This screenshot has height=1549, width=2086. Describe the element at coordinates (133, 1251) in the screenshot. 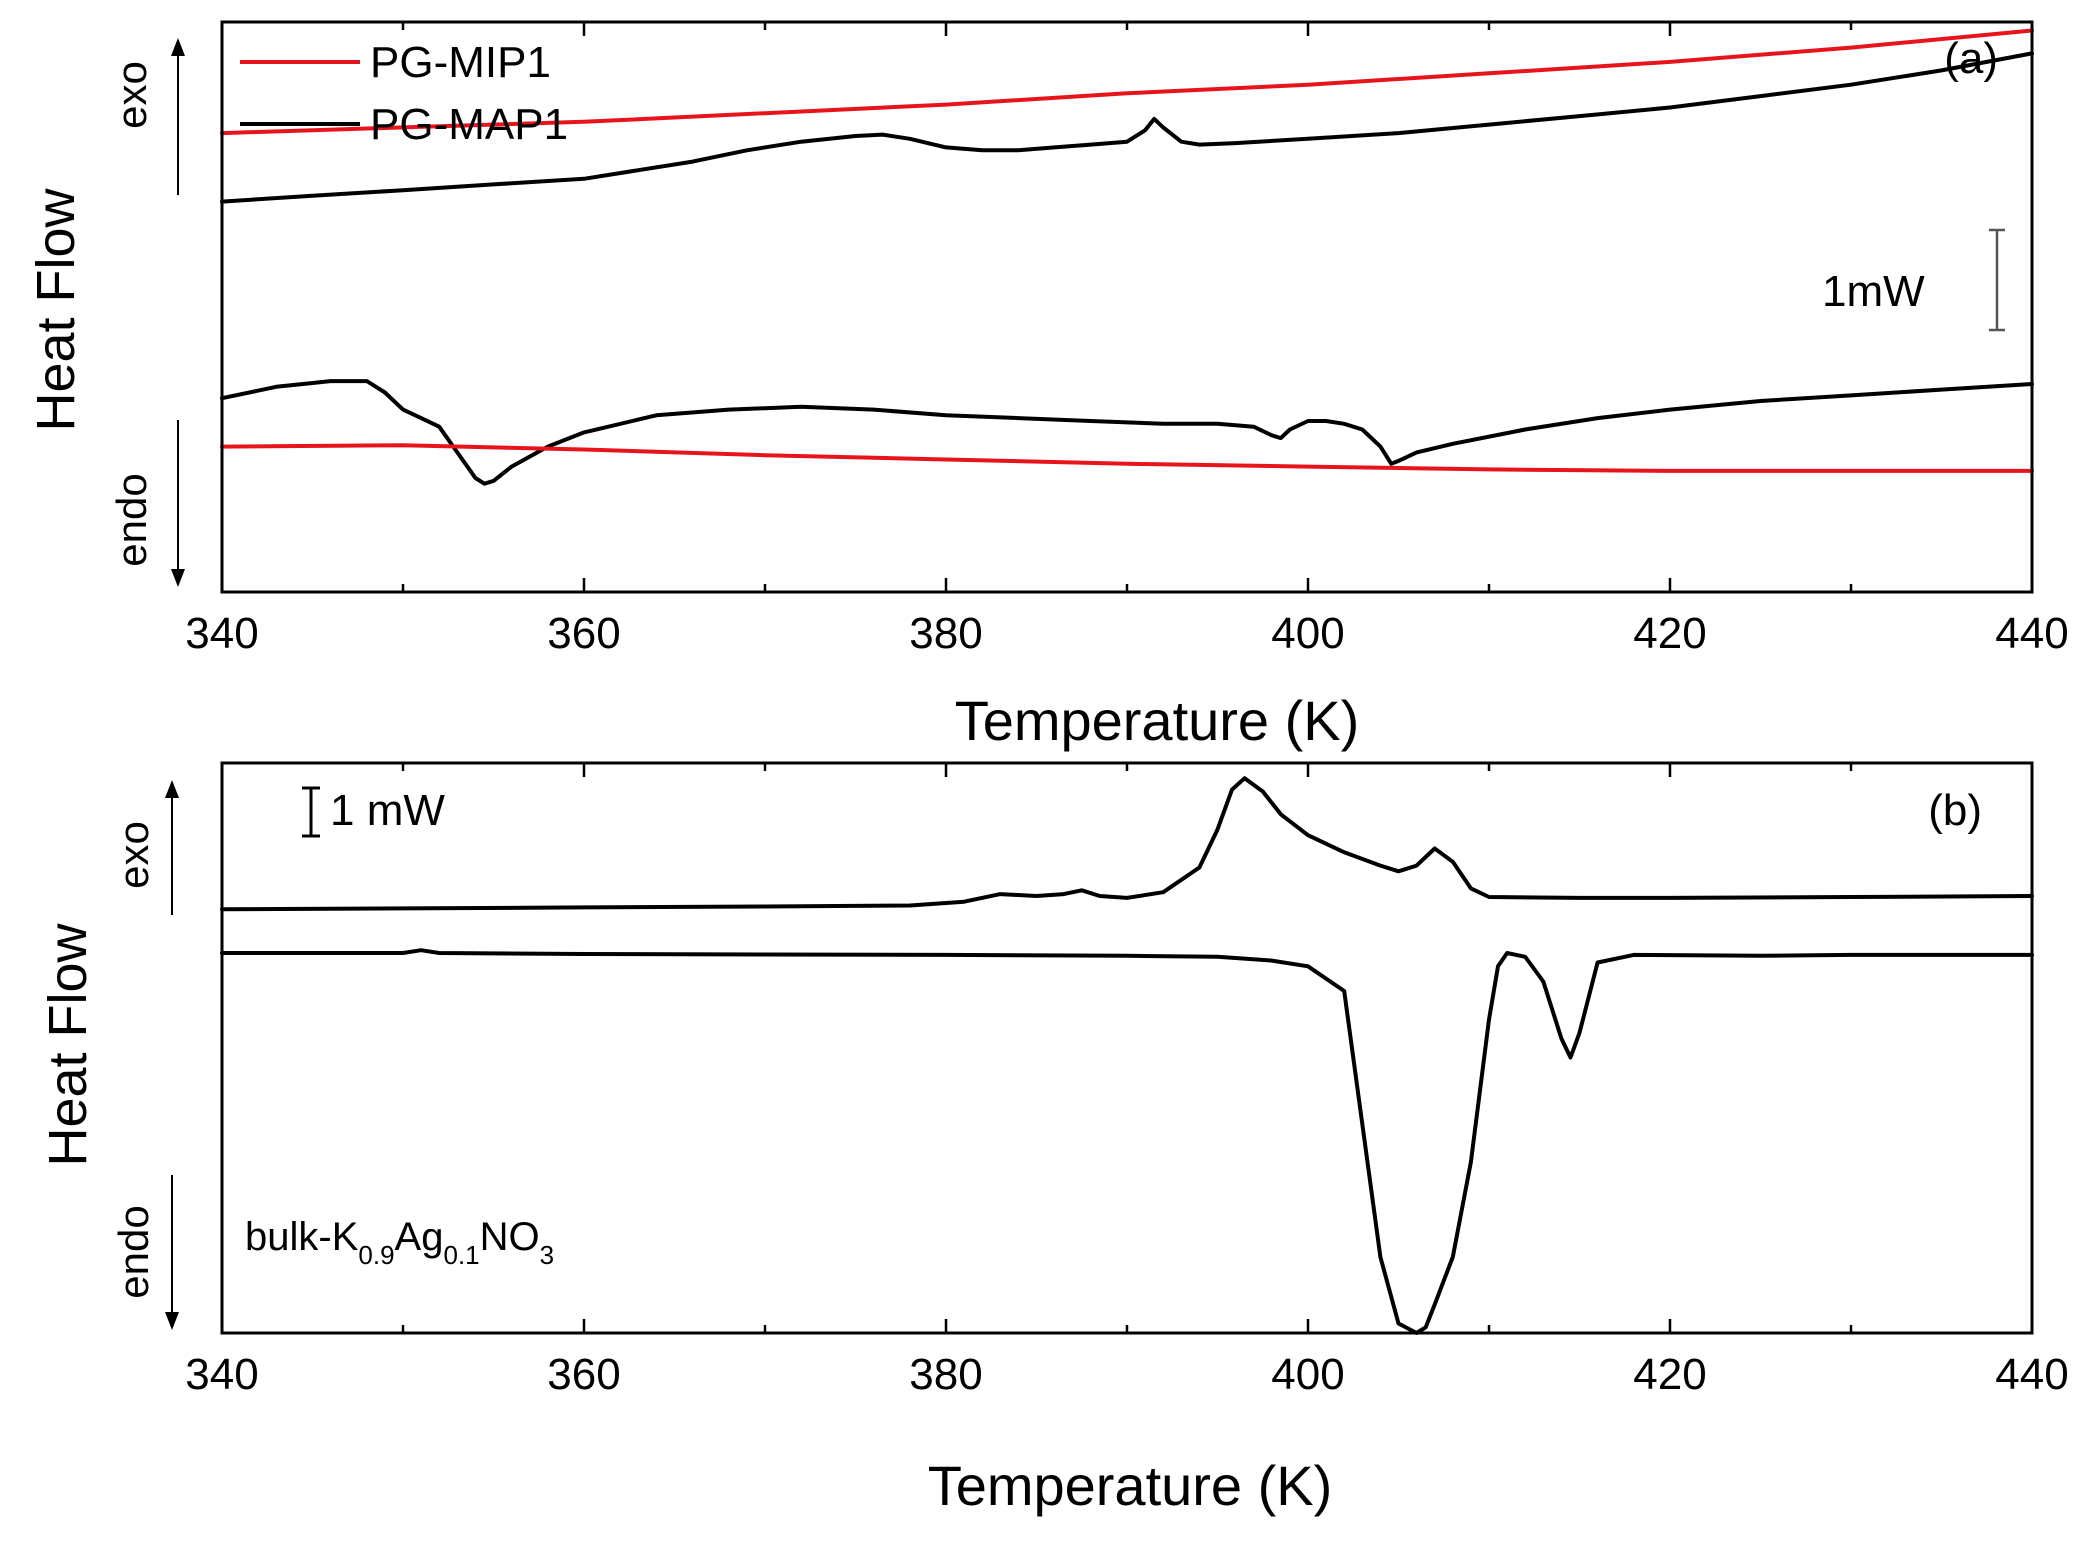

I see `panel-b-endo-label: endo` at that location.